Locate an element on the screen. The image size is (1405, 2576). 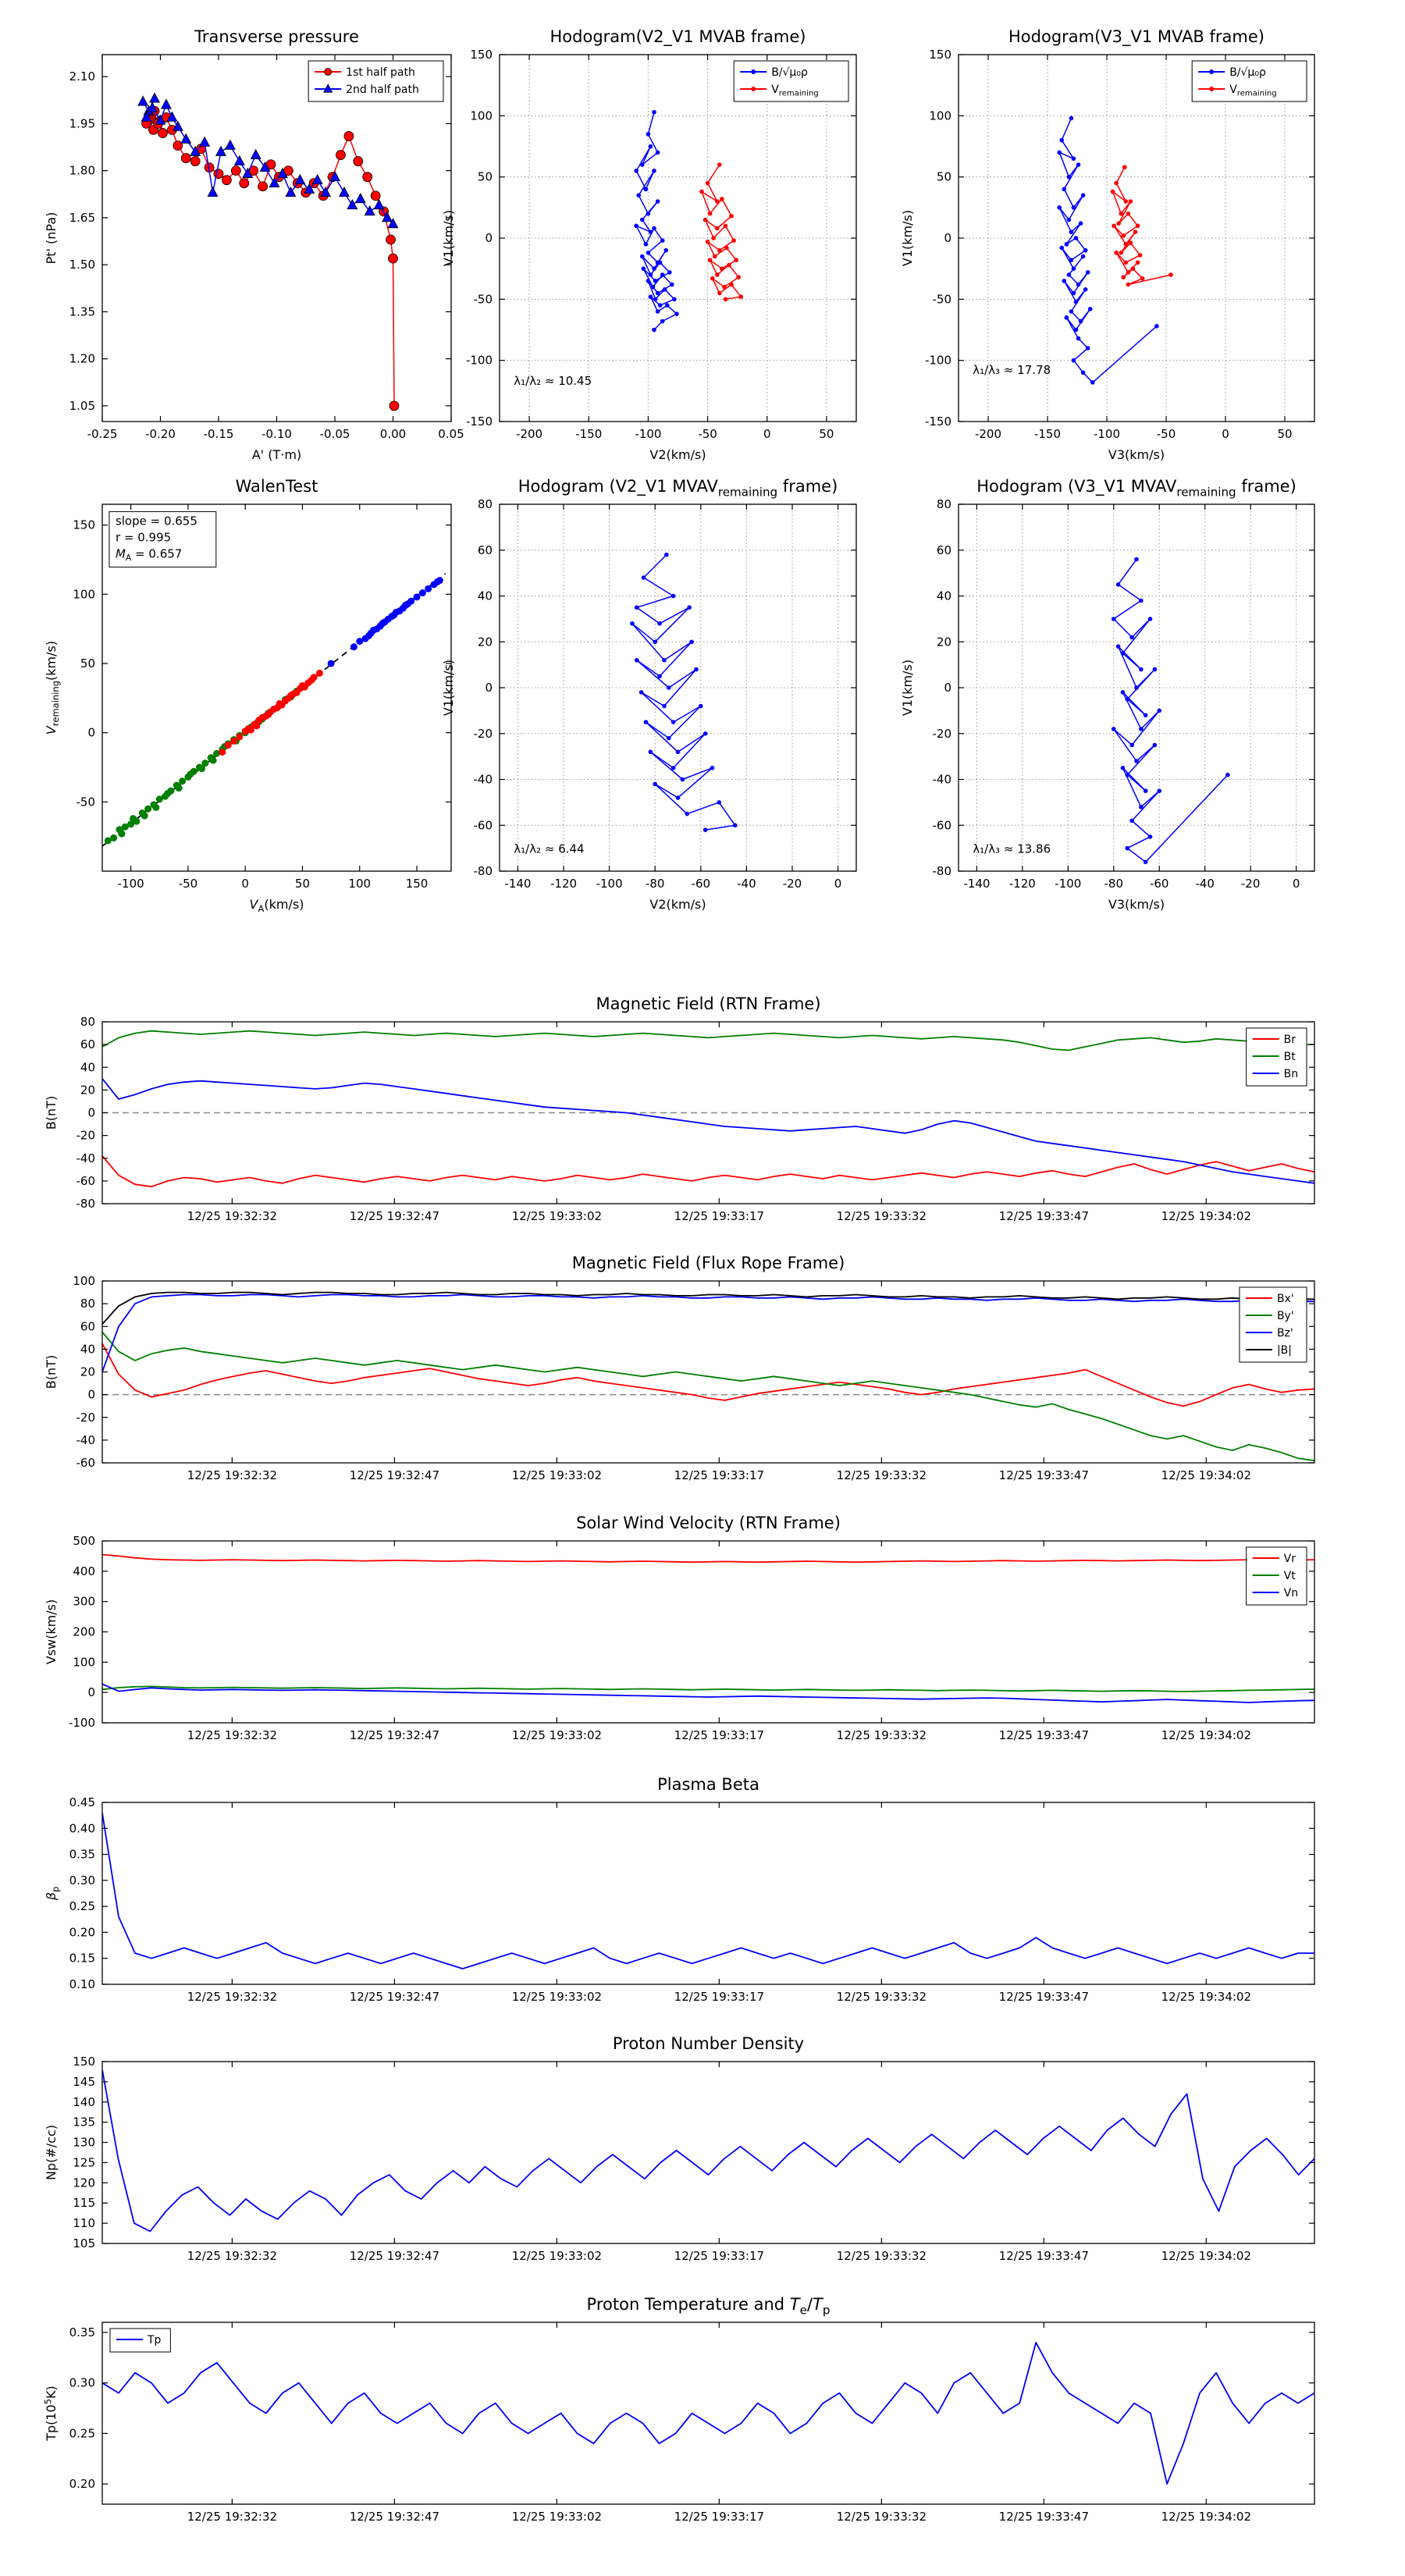
svg-text: λ₁/λ₃ ≈ 13.86 is located at coordinates (1012, 849).